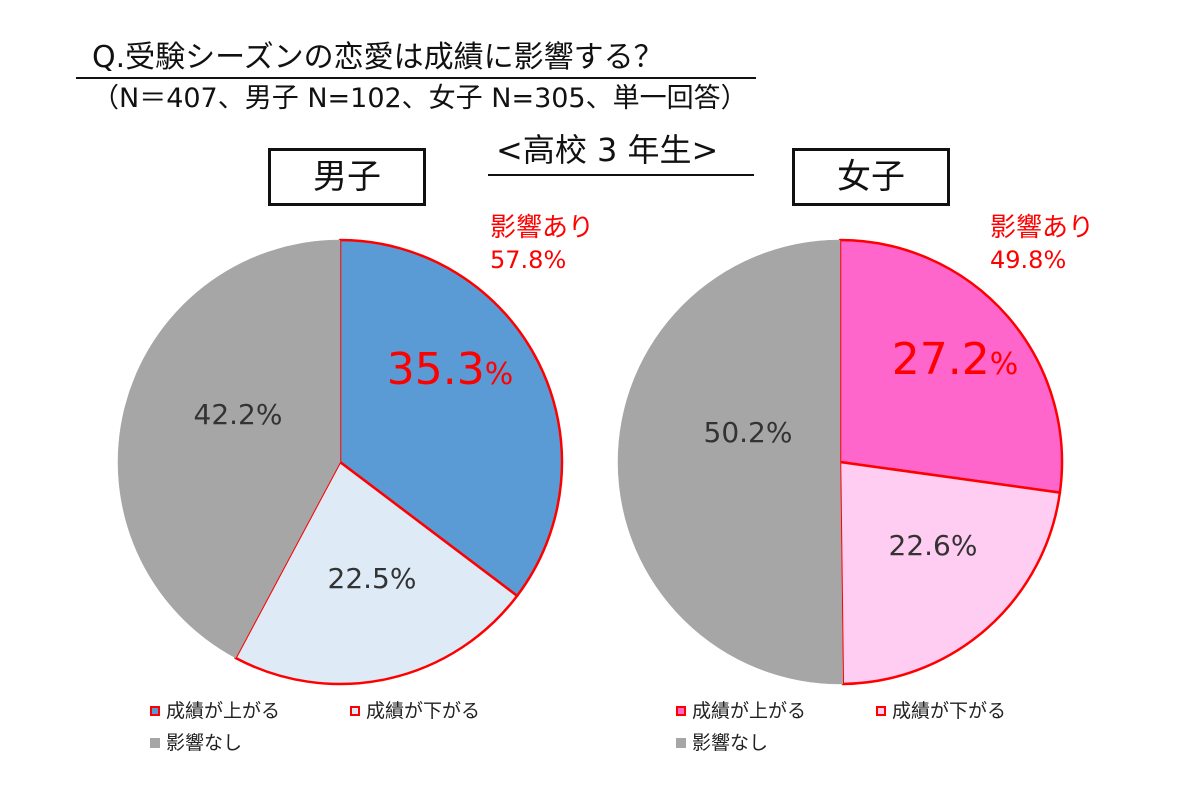 The height and width of the screenshot is (800, 1200). What do you see at coordinates (542, 228) in the screenshot?
I see `male-influence-label: 影響あり` at bounding box center [542, 228].